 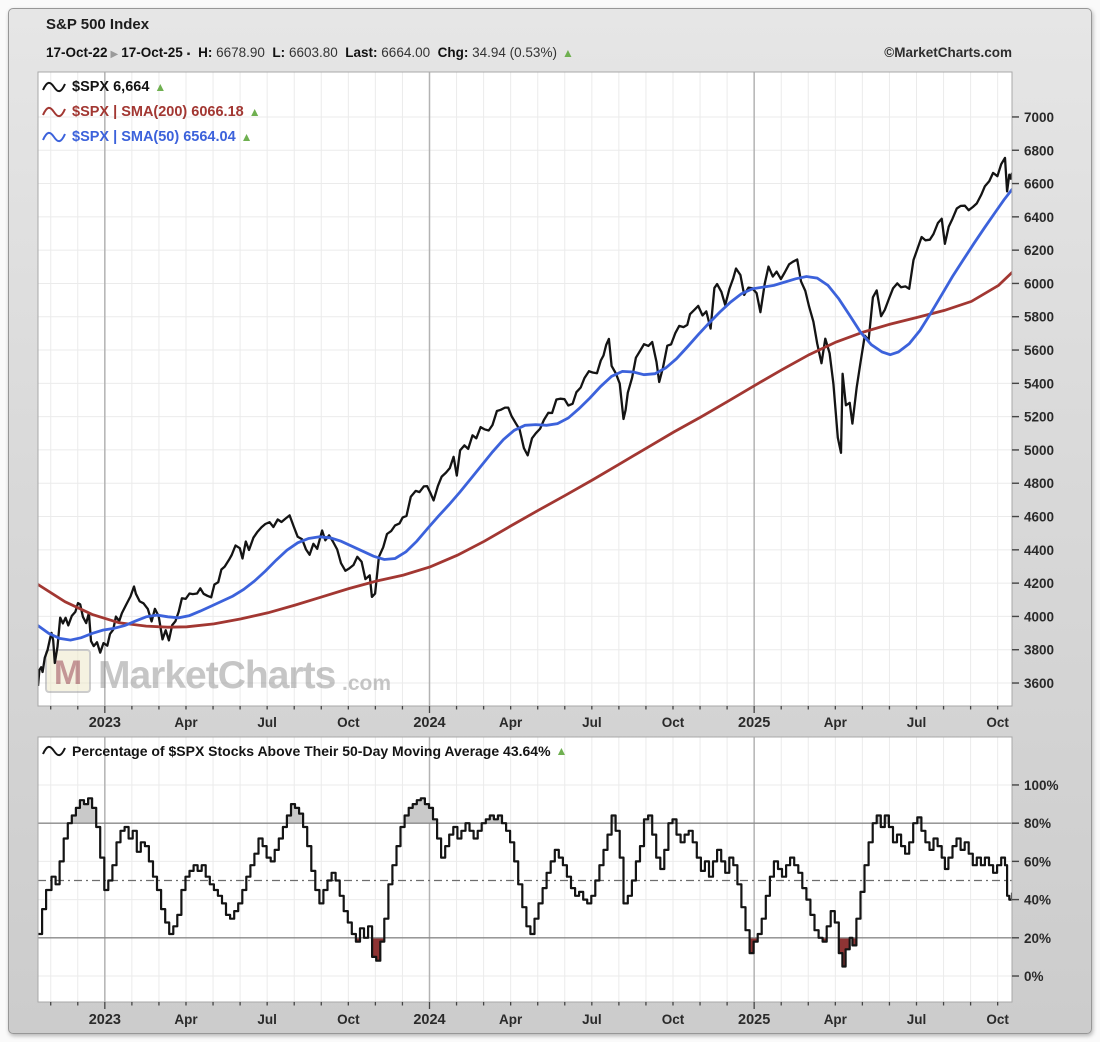 I want to click on legend-row-sma200: $SPX | SMA(200) 6066.18 ▲, so click(x=151, y=112).